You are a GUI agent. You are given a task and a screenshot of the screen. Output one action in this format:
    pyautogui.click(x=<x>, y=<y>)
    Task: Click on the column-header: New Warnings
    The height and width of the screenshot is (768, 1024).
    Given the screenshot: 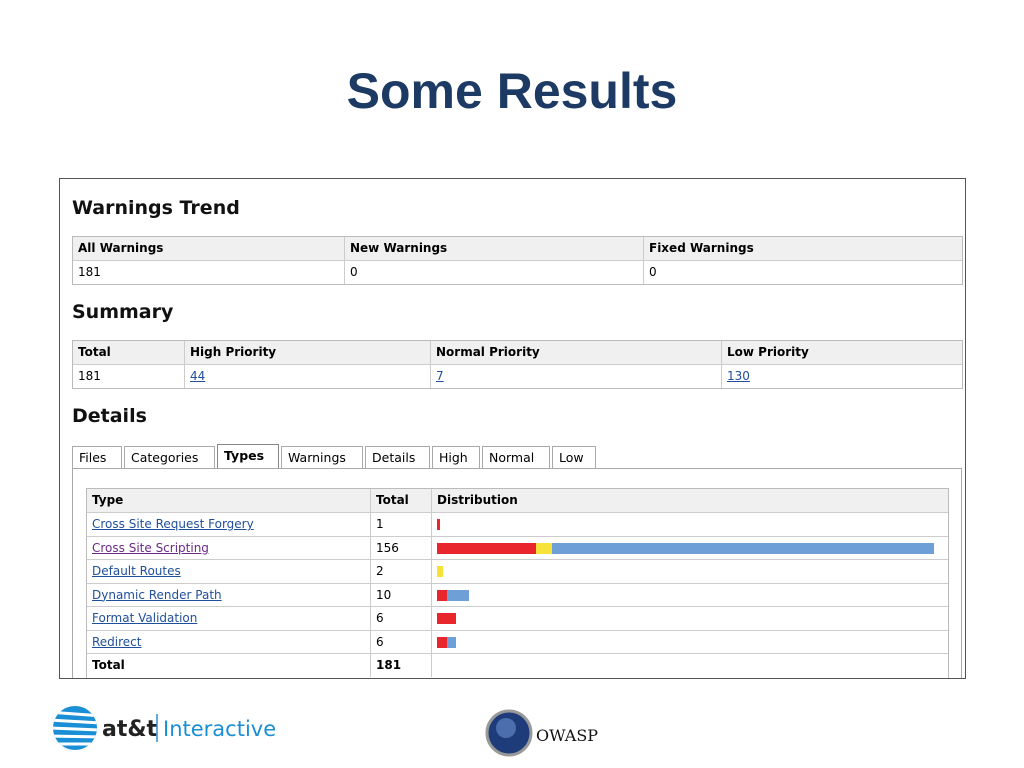 What is the action you would take?
    pyautogui.click(x=493, y=248)
    